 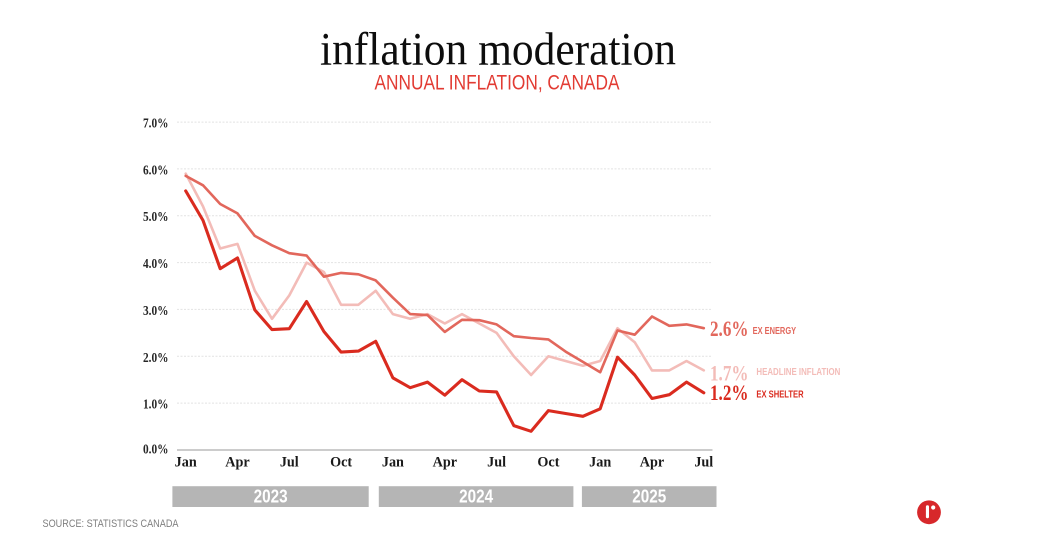 I want to click on svg-text: SOURCE: STATISTICS CANADA, so click(x=111, y=524).